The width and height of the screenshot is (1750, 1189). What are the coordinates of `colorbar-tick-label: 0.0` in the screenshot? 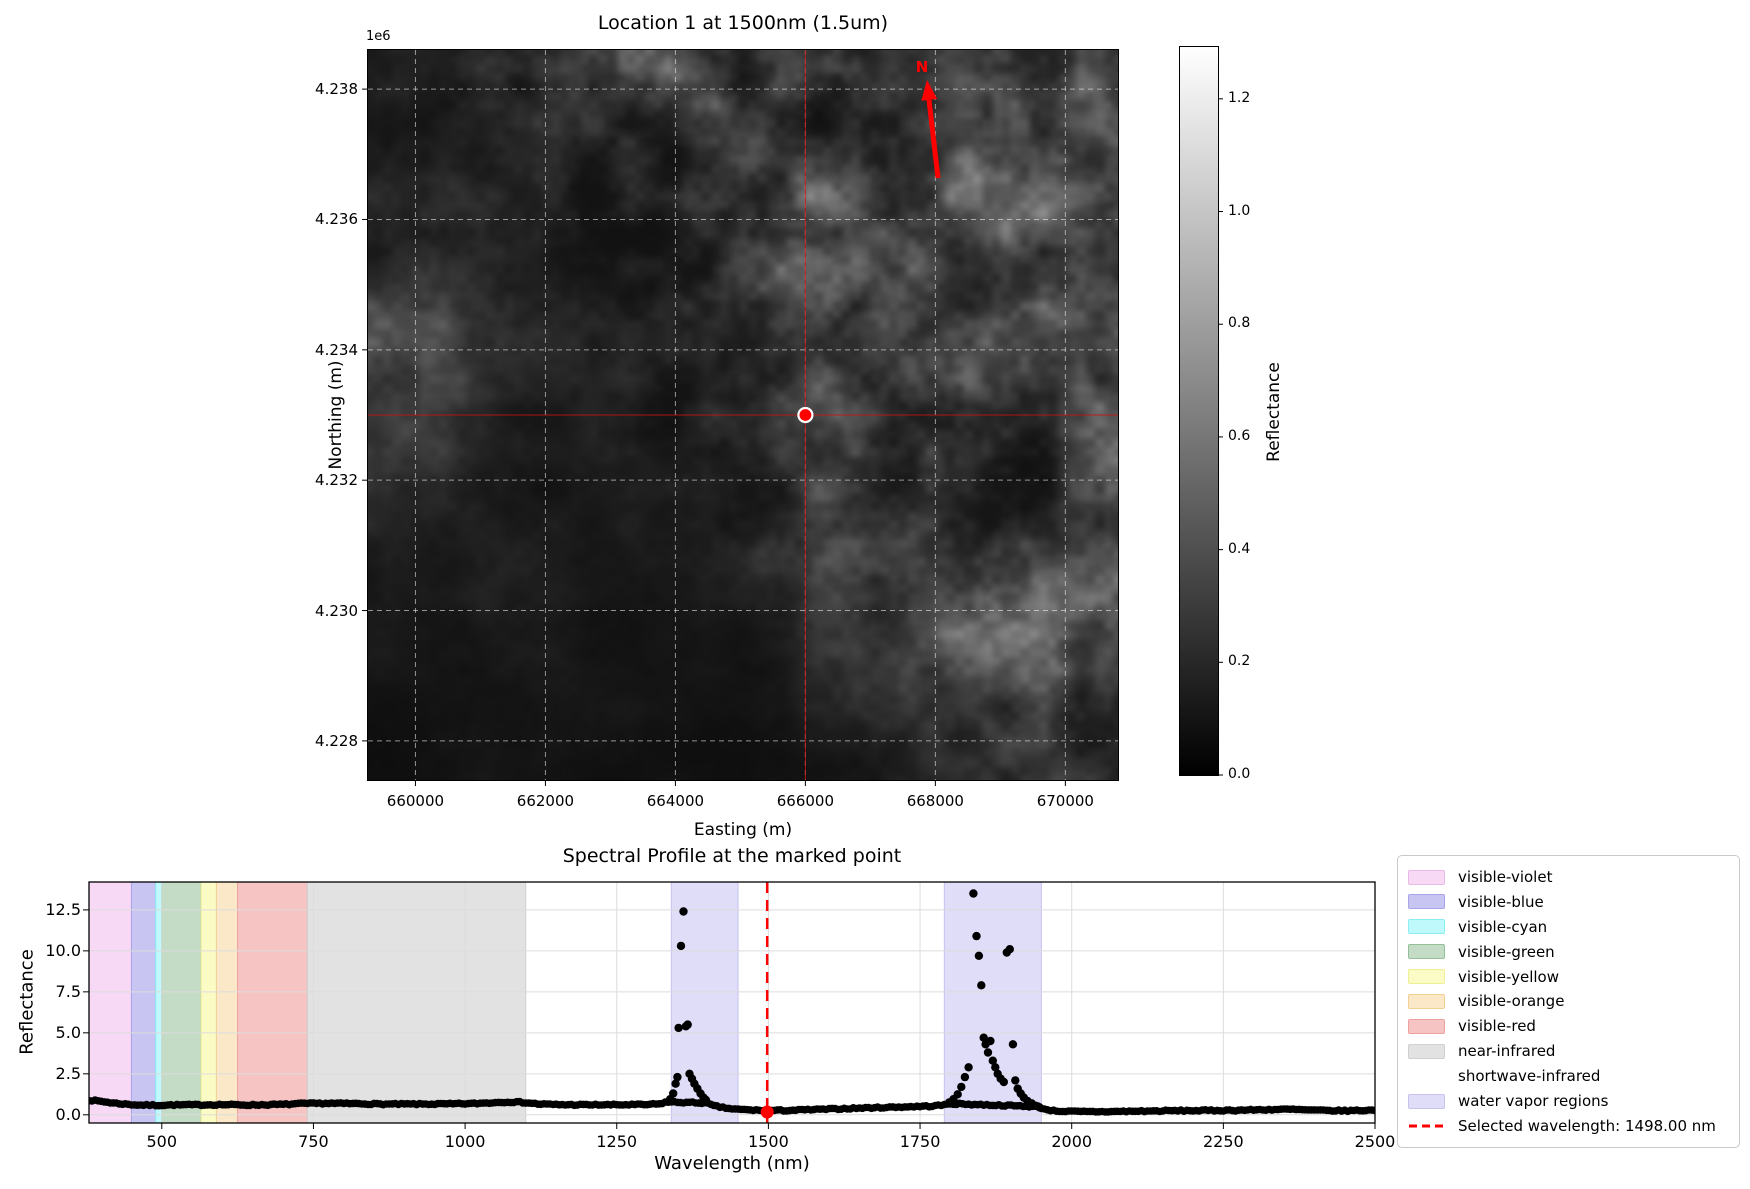 It's located at (1239, 774).